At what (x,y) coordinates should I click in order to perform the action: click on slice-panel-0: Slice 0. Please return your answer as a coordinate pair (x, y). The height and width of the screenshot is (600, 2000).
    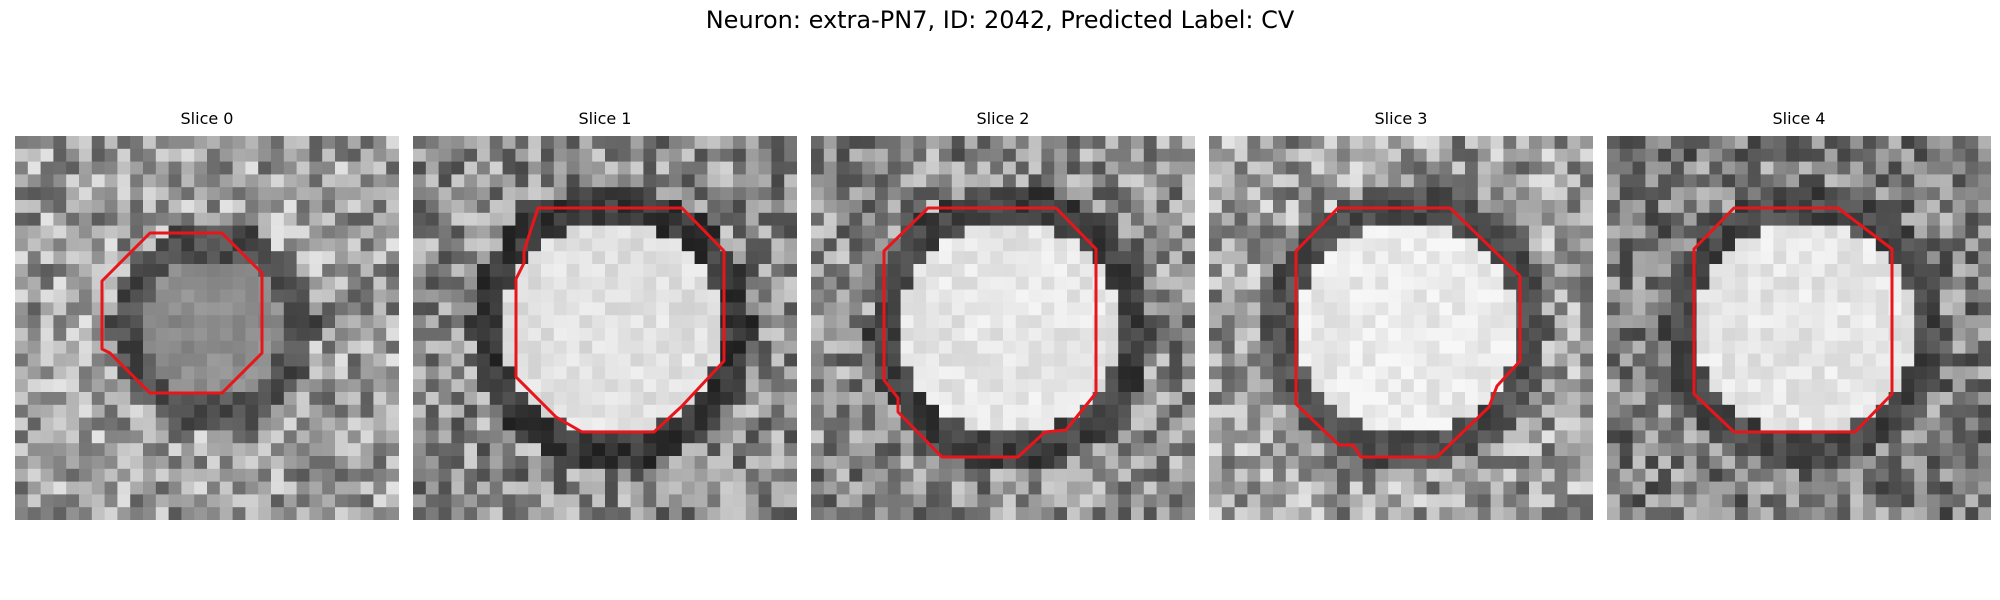
    Looking at the image, I should click on (207, 314).